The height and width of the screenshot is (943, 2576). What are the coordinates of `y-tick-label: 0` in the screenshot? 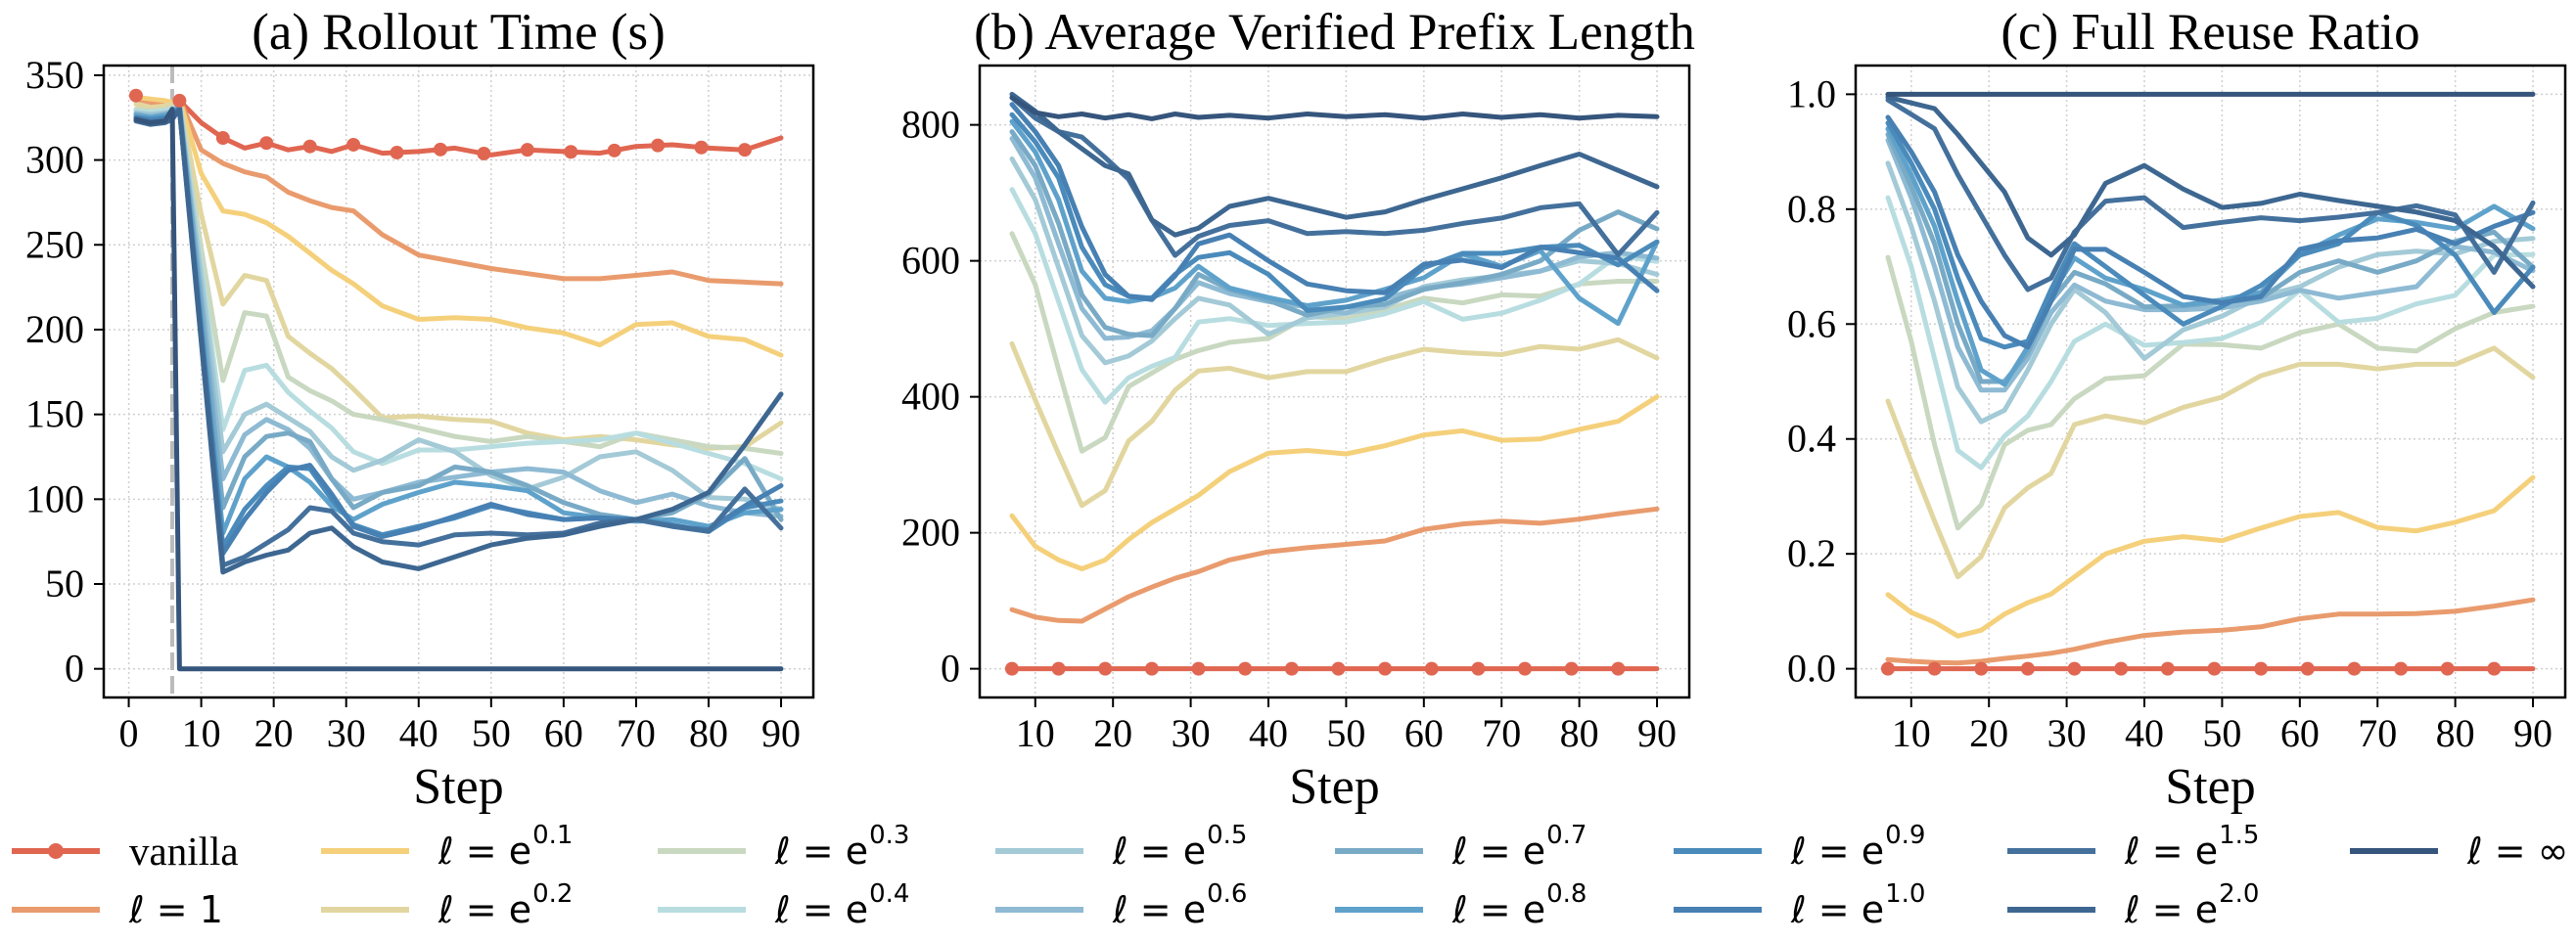 It's located at (74, 669).